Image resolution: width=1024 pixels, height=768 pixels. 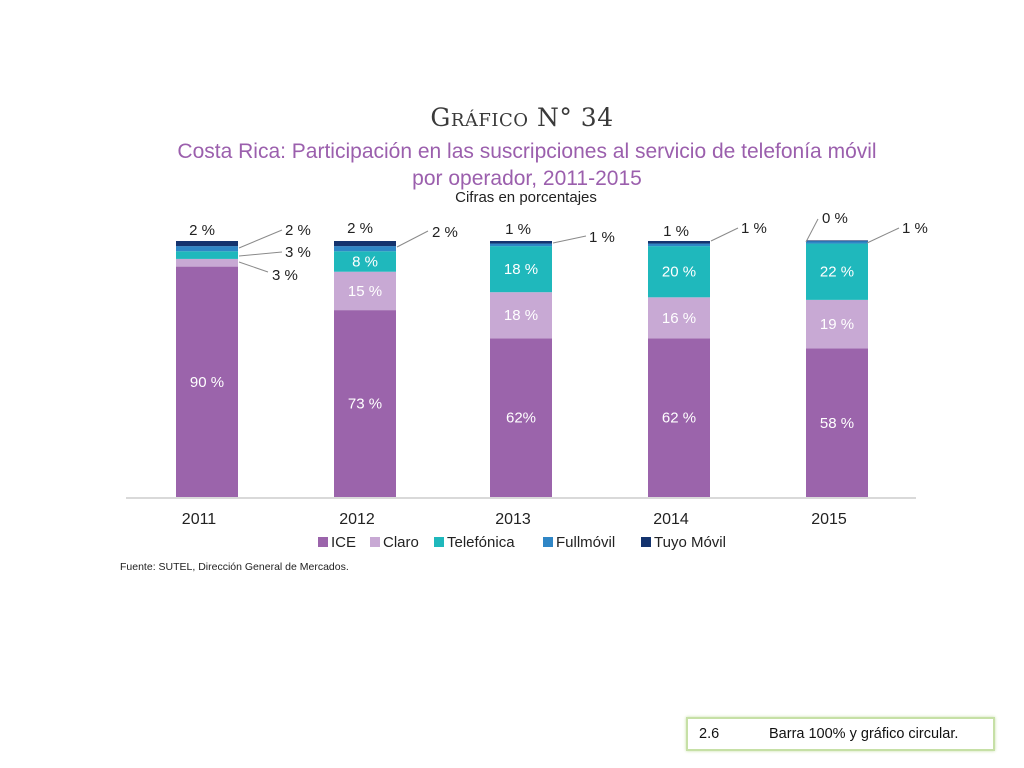 I want to click on bar-segment-claro-2015, so click(x=837, y=324).